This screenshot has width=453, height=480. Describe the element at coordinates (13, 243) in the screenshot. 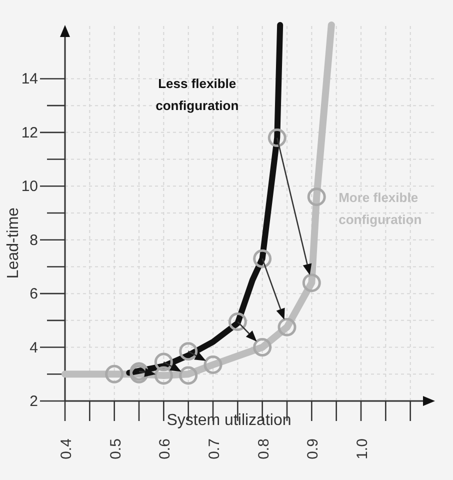

I see `y-axis-title: Lead-time` at that location.